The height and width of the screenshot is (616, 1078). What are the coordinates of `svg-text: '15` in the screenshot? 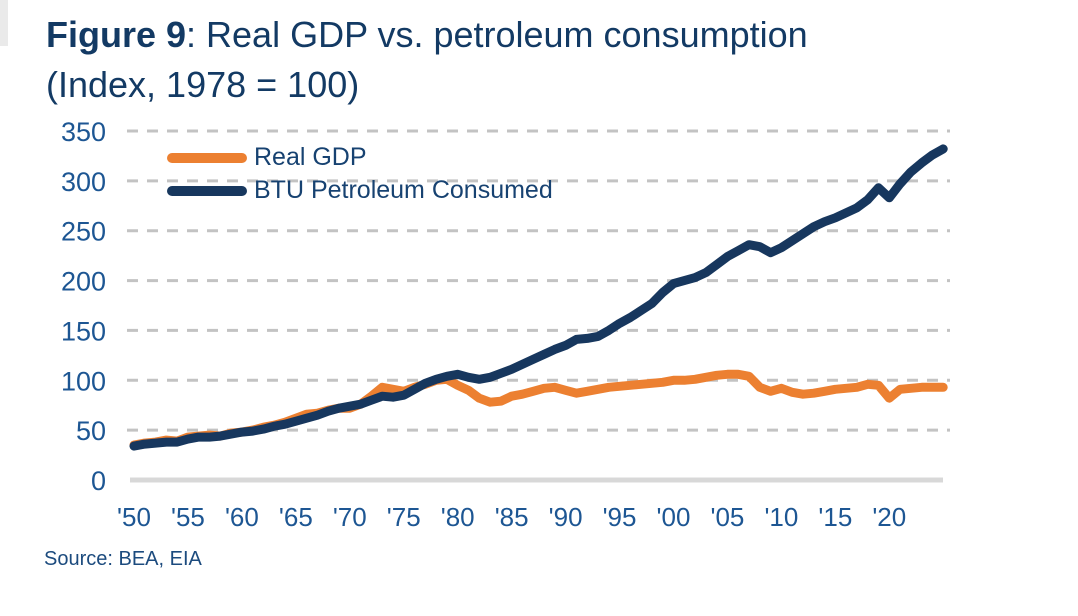 It's located at (835, 517).